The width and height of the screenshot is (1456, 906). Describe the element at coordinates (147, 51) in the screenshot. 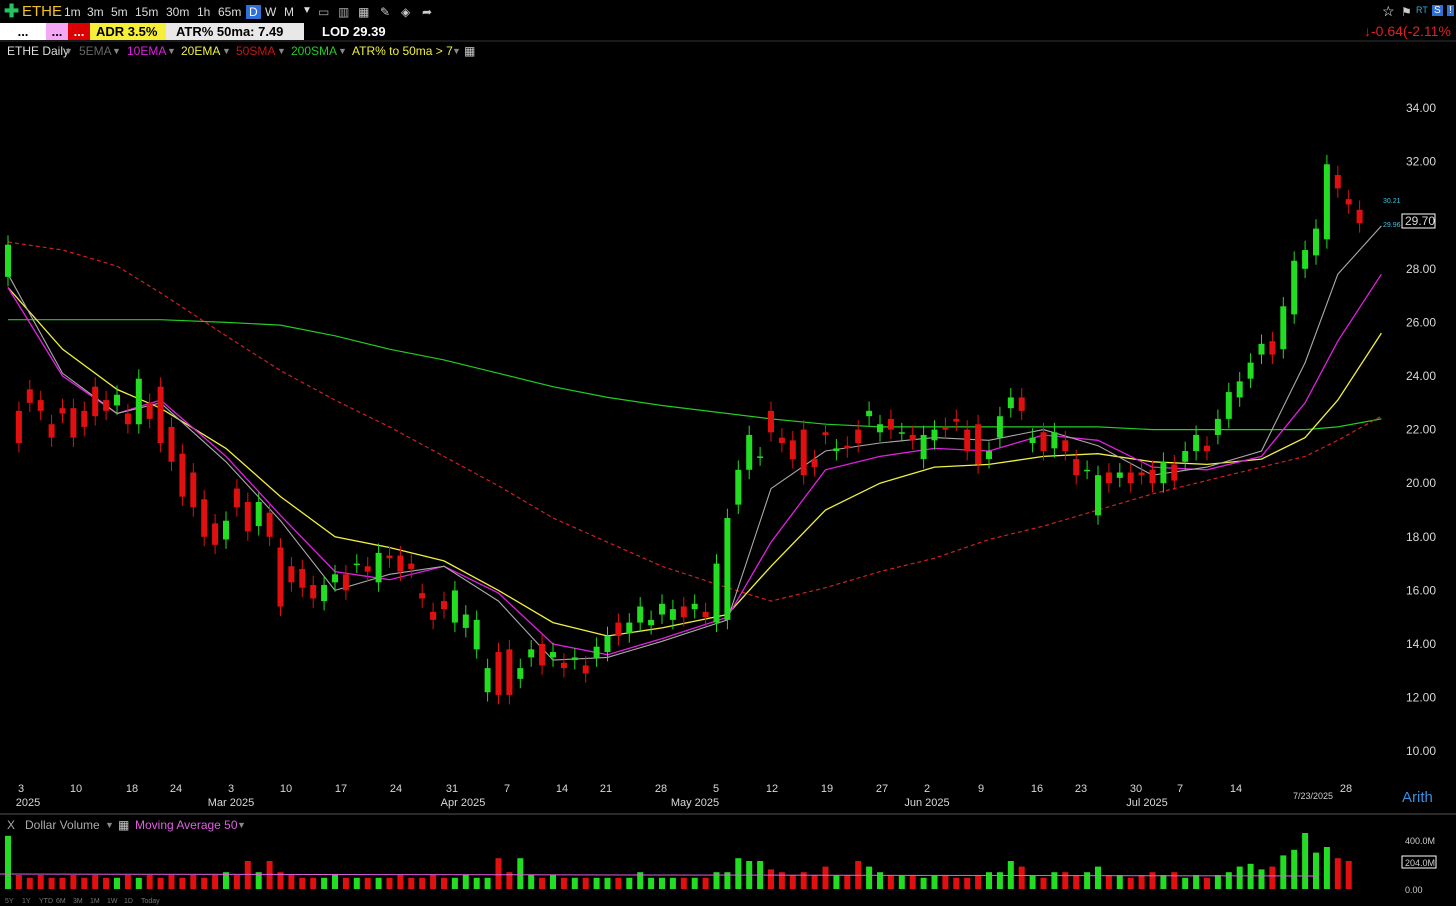

I see `legend-10ema: 10EMA` at that location.